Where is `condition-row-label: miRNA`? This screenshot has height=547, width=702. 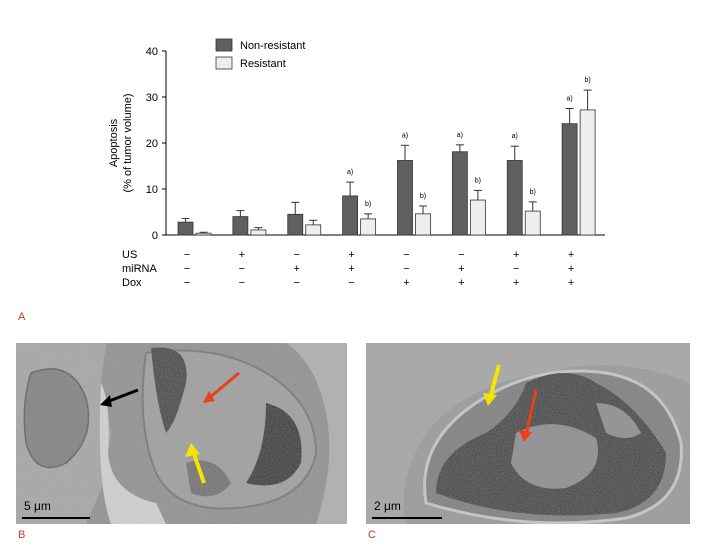 condition-row-label: miRNA is located at coordinates (139, 269).